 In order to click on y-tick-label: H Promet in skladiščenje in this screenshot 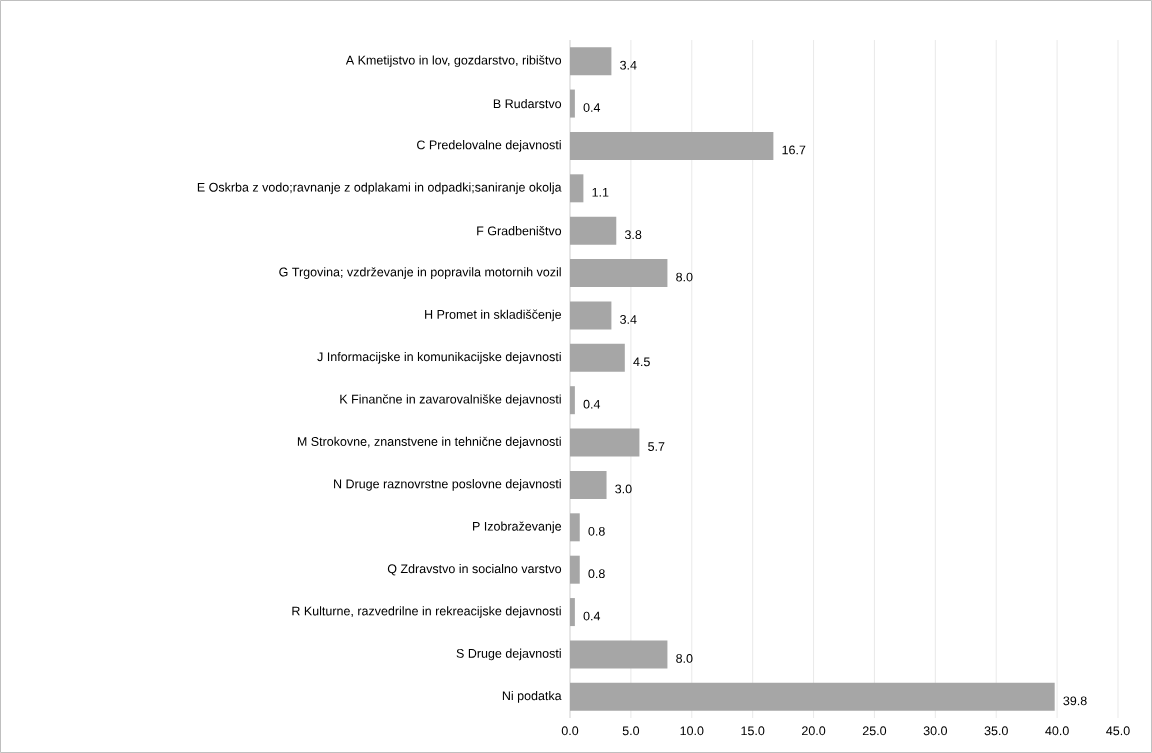, I will do `click(493, 315)`.